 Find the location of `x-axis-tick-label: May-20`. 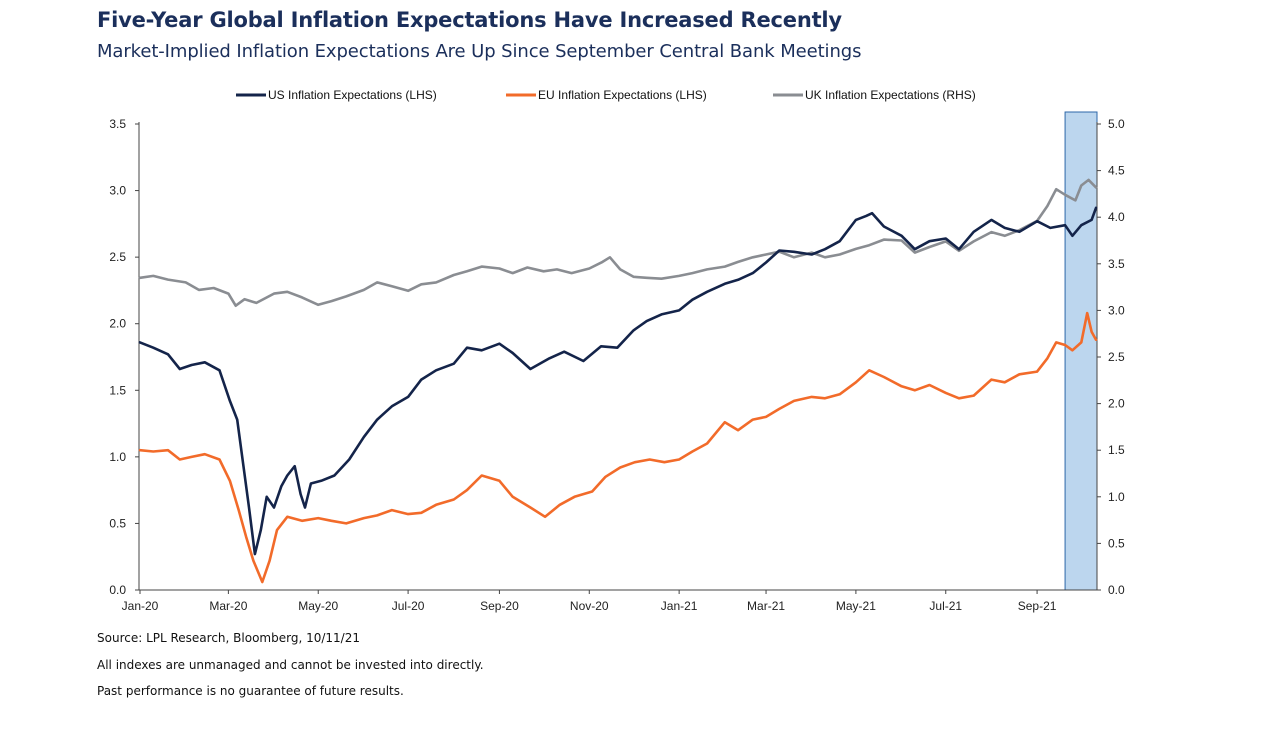

x-axis-tick-label: May-20 is located at coordinates (318, 606).